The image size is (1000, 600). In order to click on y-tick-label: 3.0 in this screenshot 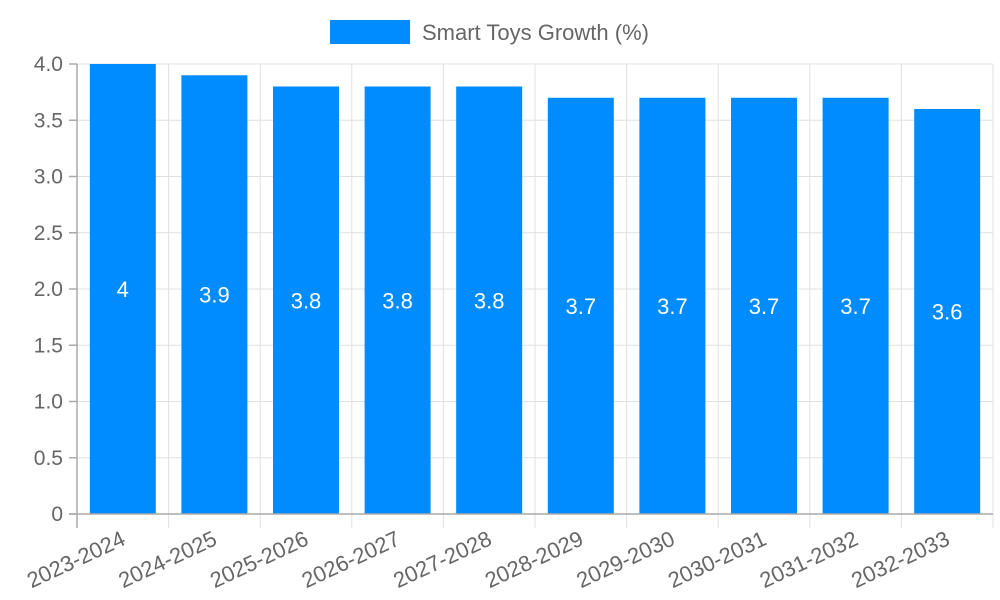, I will do `click(48, 177)`.